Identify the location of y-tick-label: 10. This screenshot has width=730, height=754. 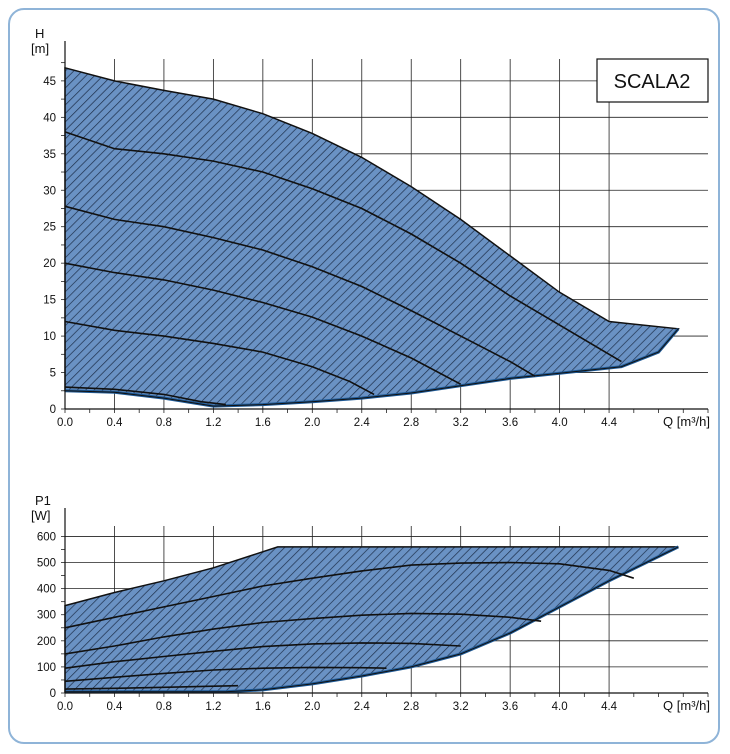
(49, 337).